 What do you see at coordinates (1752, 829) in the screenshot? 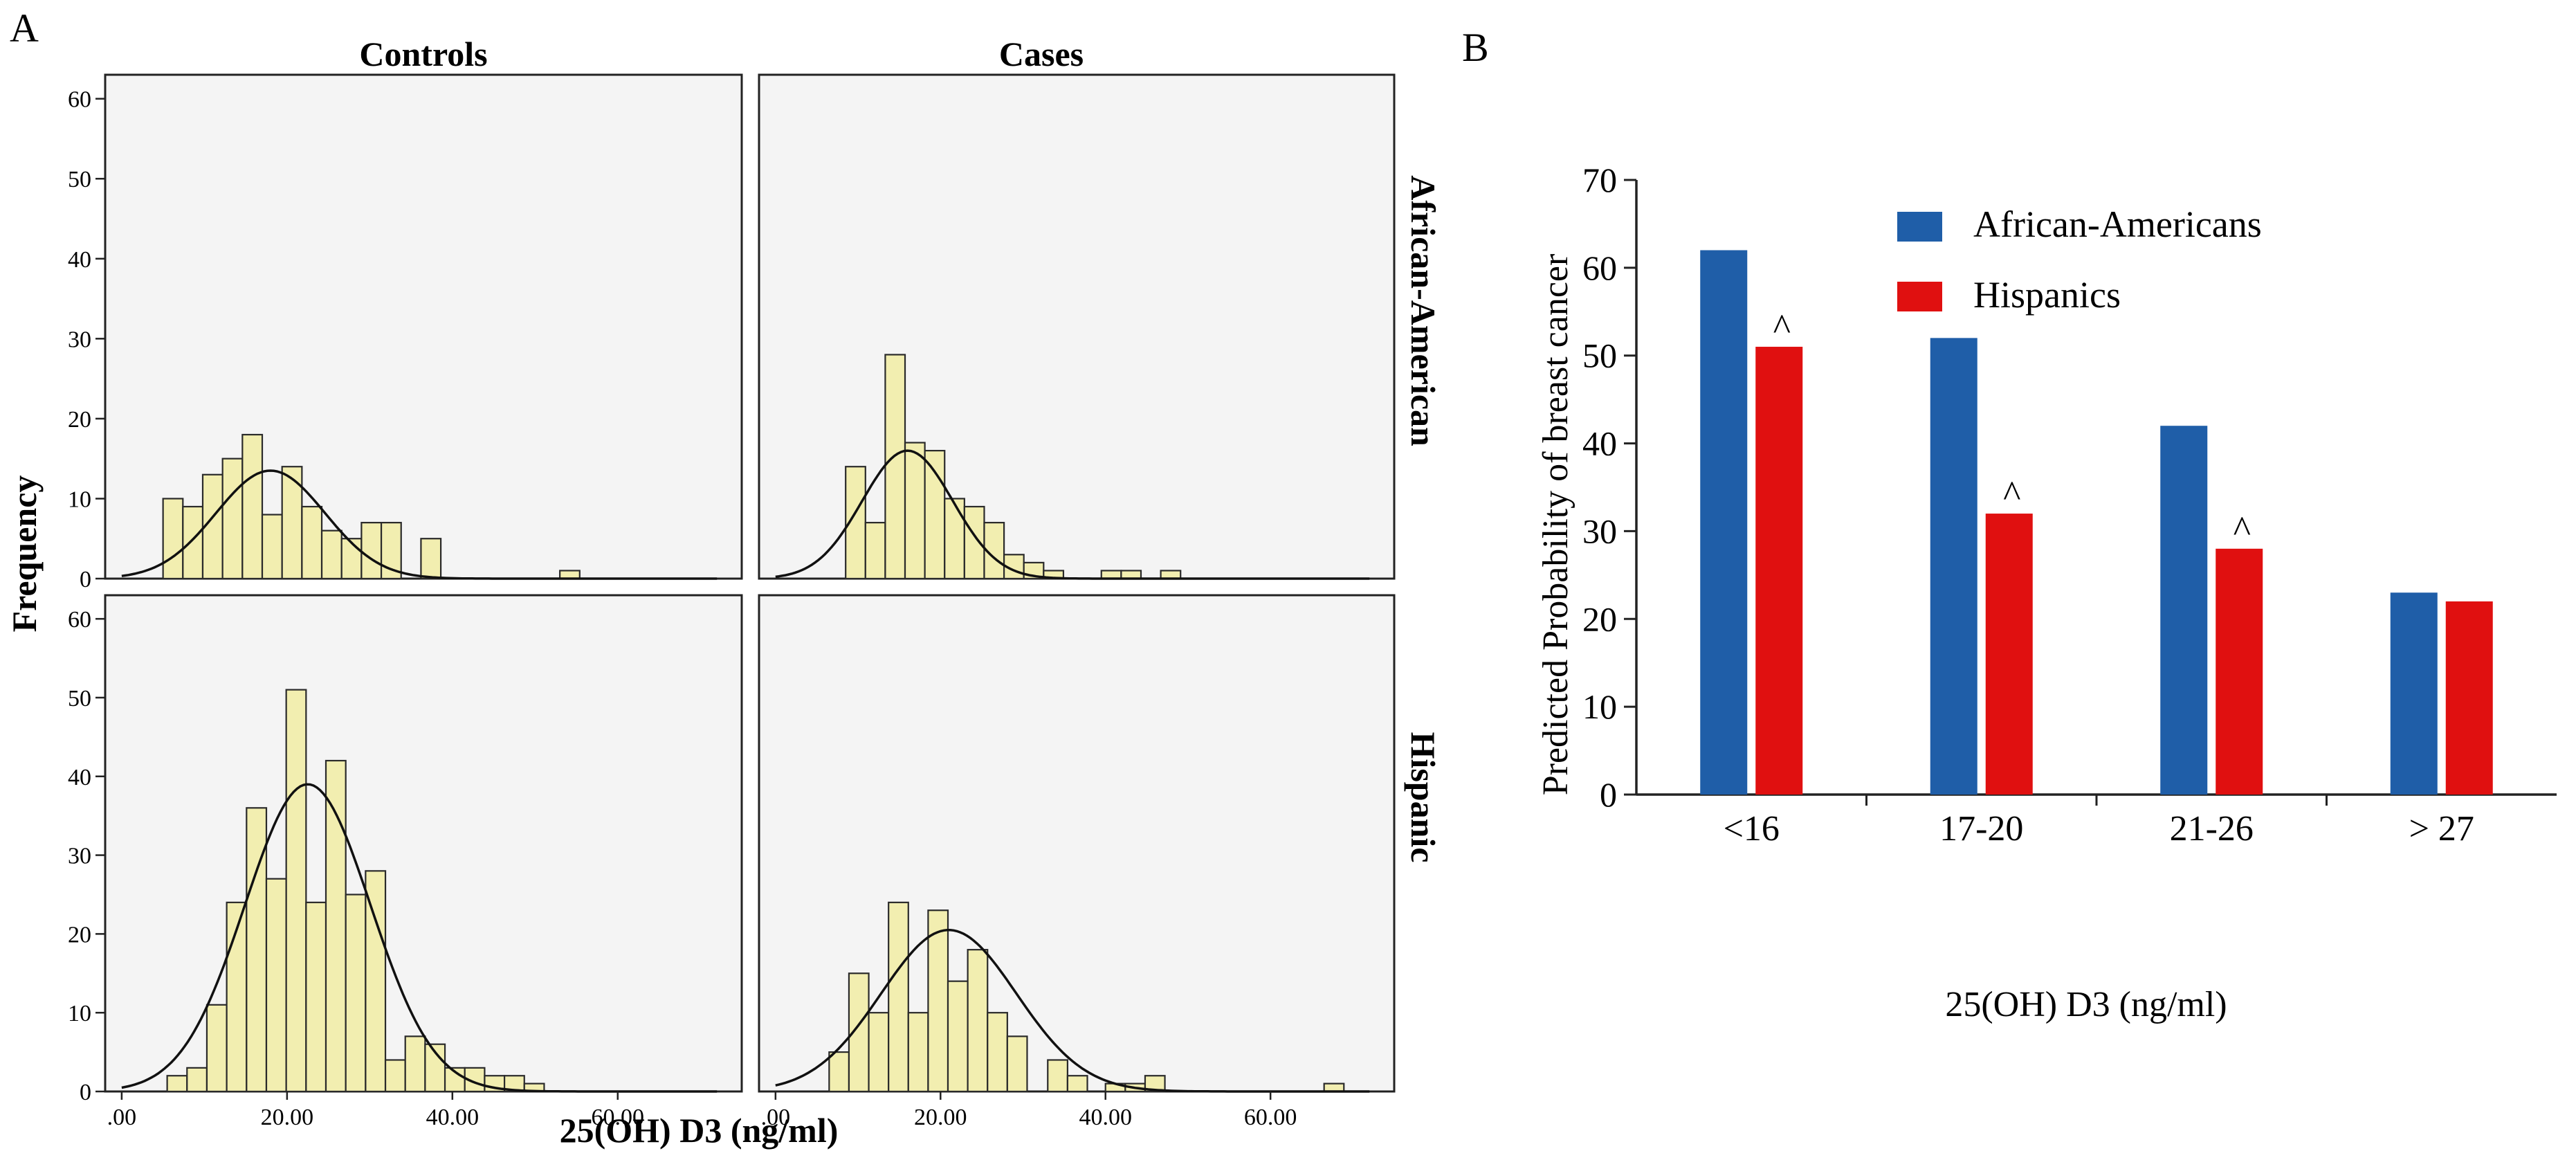
I see `category-label: <16` at bounding box center [1752, 829].